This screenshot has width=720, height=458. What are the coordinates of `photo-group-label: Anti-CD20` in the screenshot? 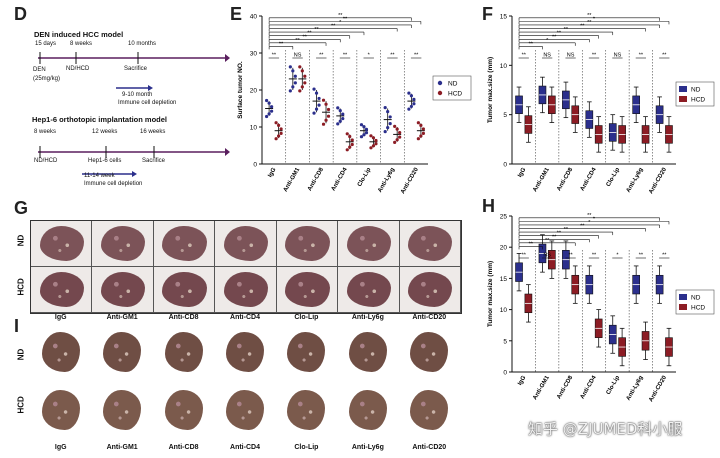 It's located at (429, 317).